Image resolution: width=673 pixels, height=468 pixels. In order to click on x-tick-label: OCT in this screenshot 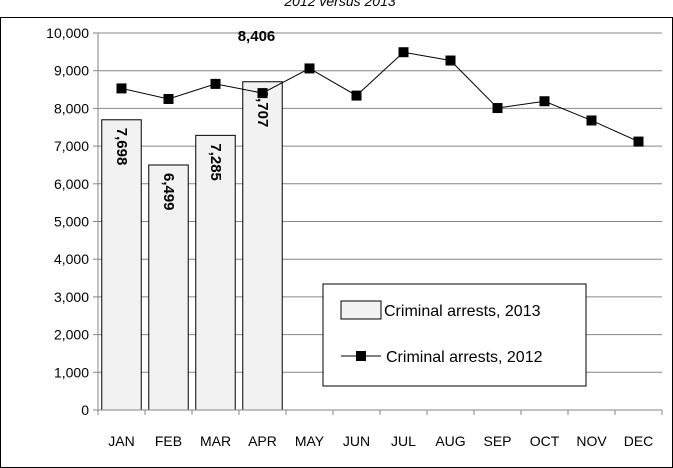, I will do `click(545, 441)`.